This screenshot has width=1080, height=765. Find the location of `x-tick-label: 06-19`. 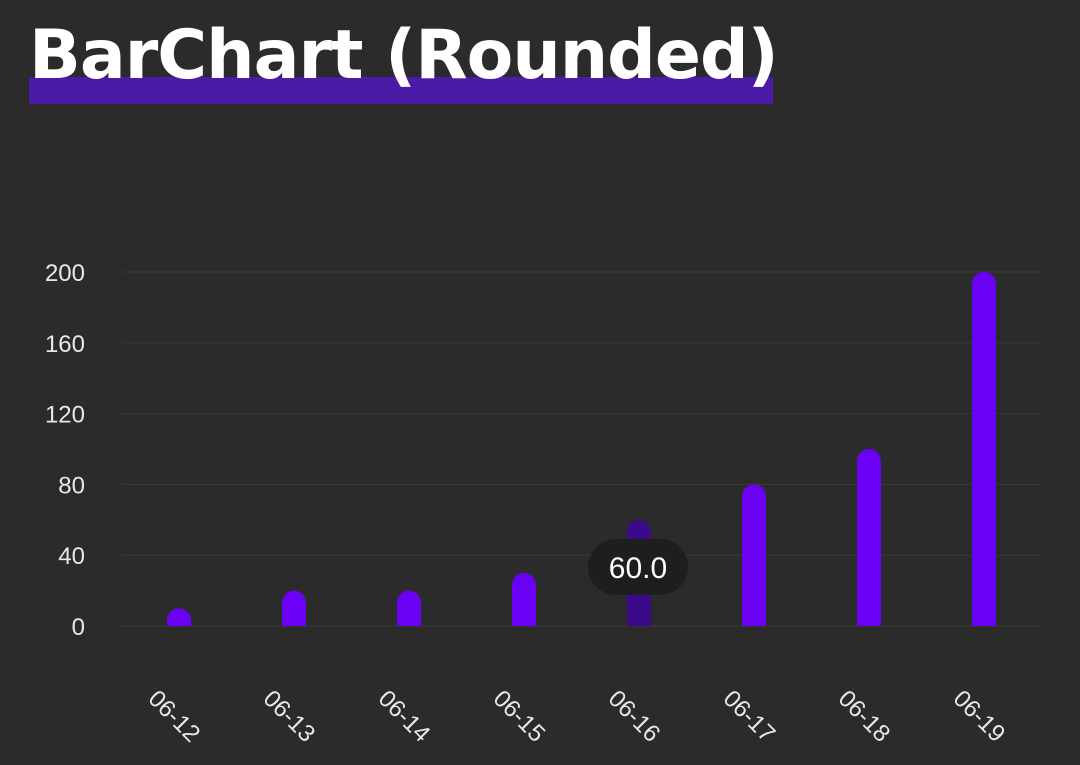

x-tick-label: 06-19 is located at coordinates (979, 716).